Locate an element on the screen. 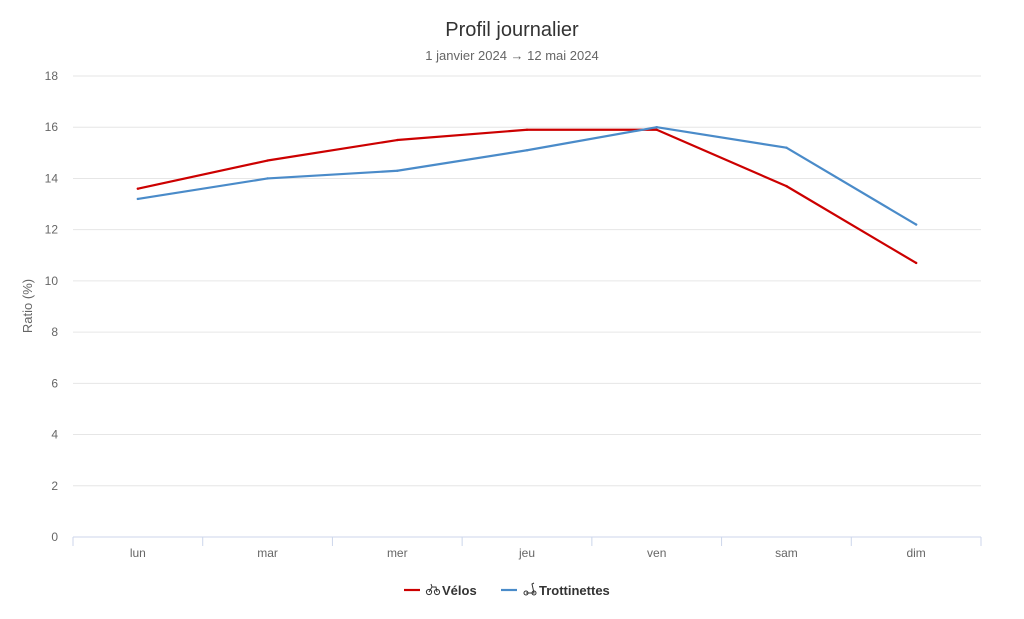 The width and height of the screenshot is (1024, 619). x-tick-label: mer is located at coordinates (397, 553).